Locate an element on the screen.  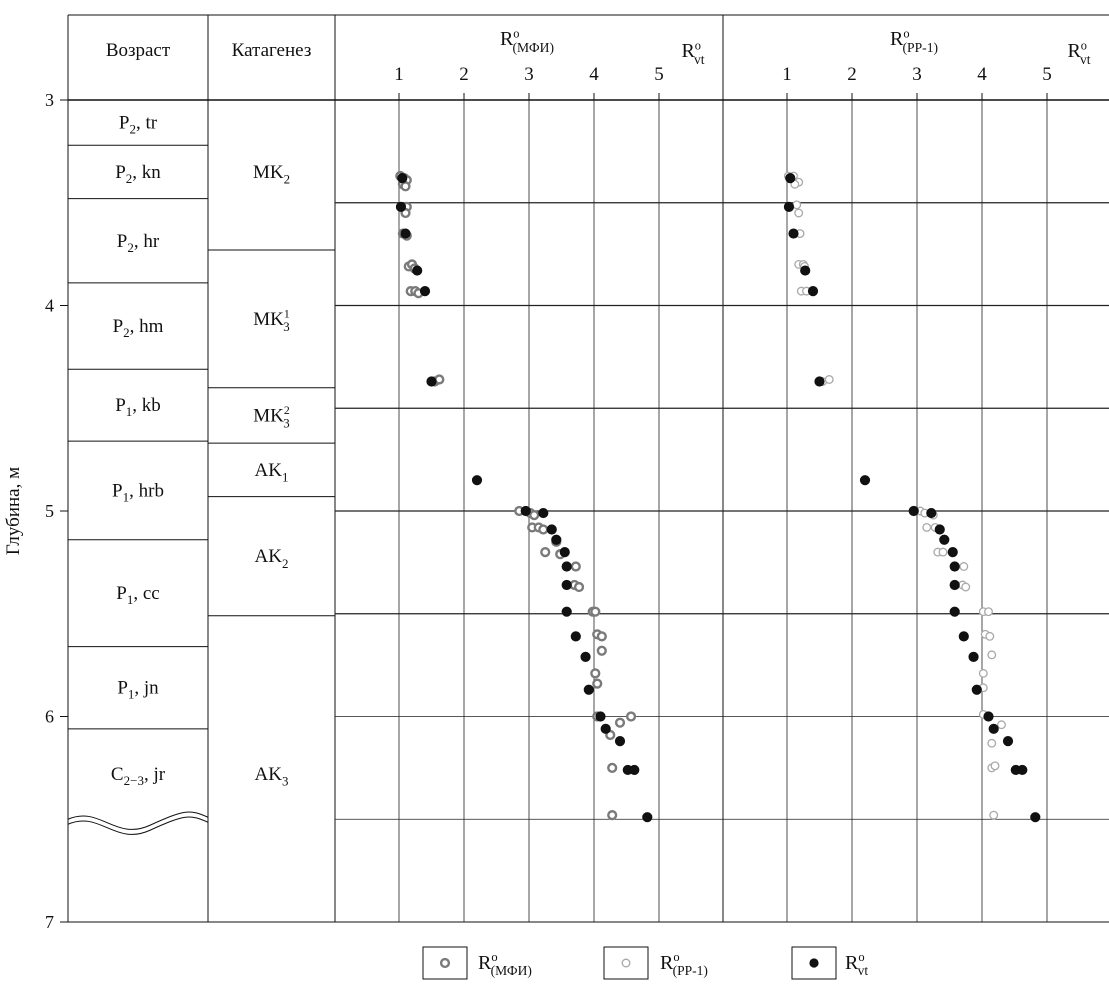
catagenesis-zone-label: AK2 is located at coordinates (272, 558).